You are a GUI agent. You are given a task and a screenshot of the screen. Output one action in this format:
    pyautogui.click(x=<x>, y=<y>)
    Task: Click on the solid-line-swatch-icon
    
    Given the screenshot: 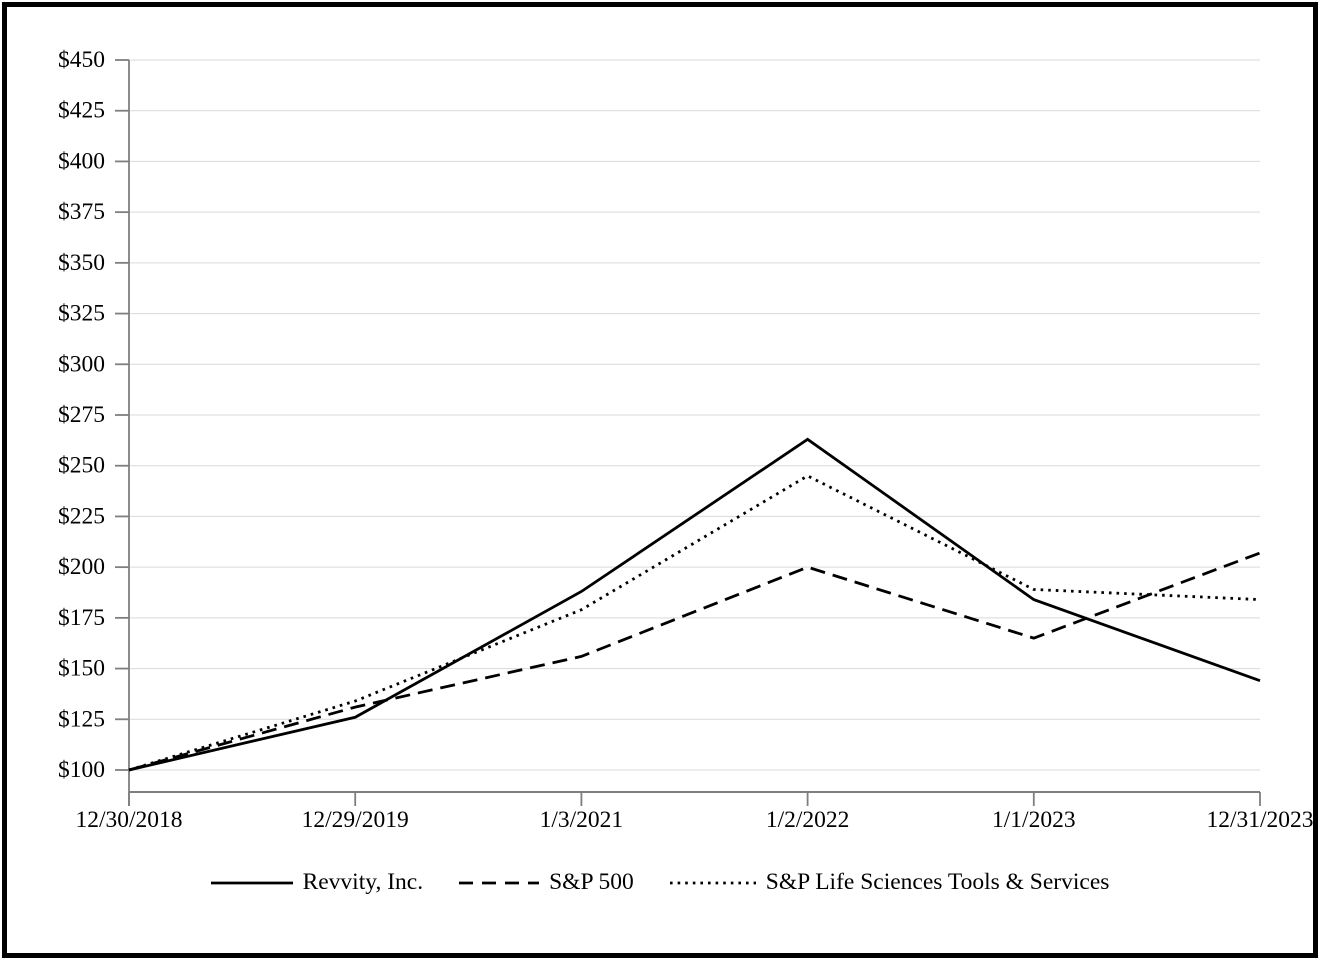 What is the action you would take?
    pyautogui.click(x=251, y=882)
    